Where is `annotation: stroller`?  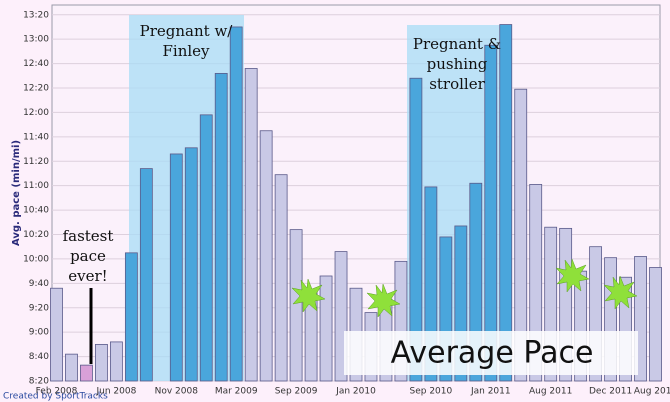
annotation: stroller is located at coordinates (457, 84).